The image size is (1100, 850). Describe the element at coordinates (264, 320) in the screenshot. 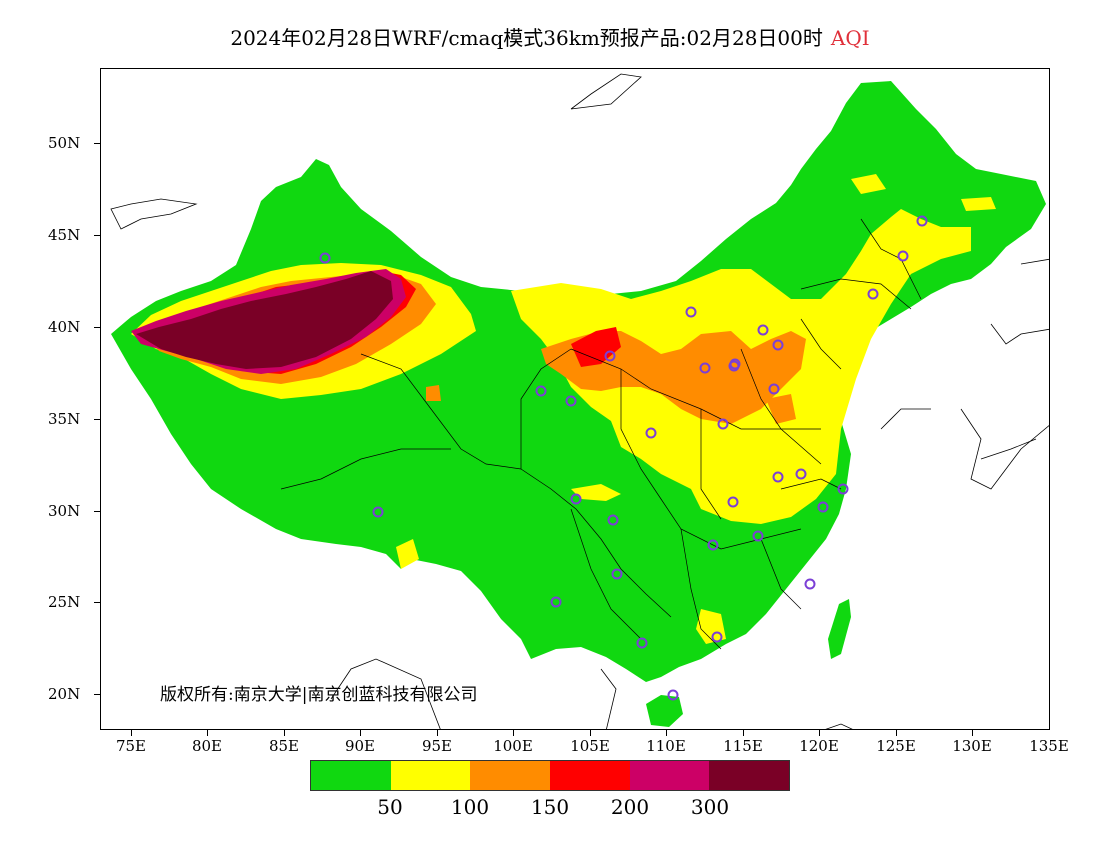

I see `hazardous-zone` at that location.